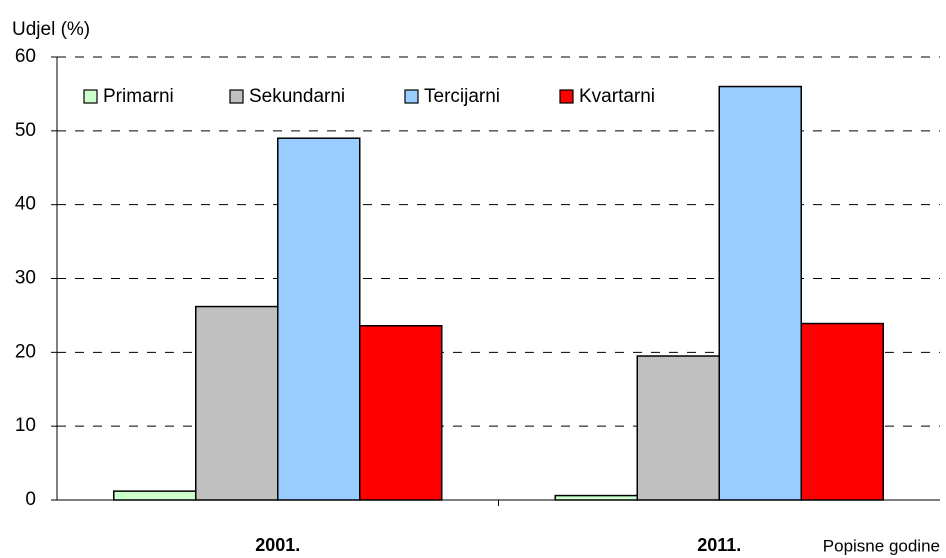  What do you see at coordinates (297, 96) in the screenshot?
I see `legend-label: Sekundarni` at bounding box center [297, 96].